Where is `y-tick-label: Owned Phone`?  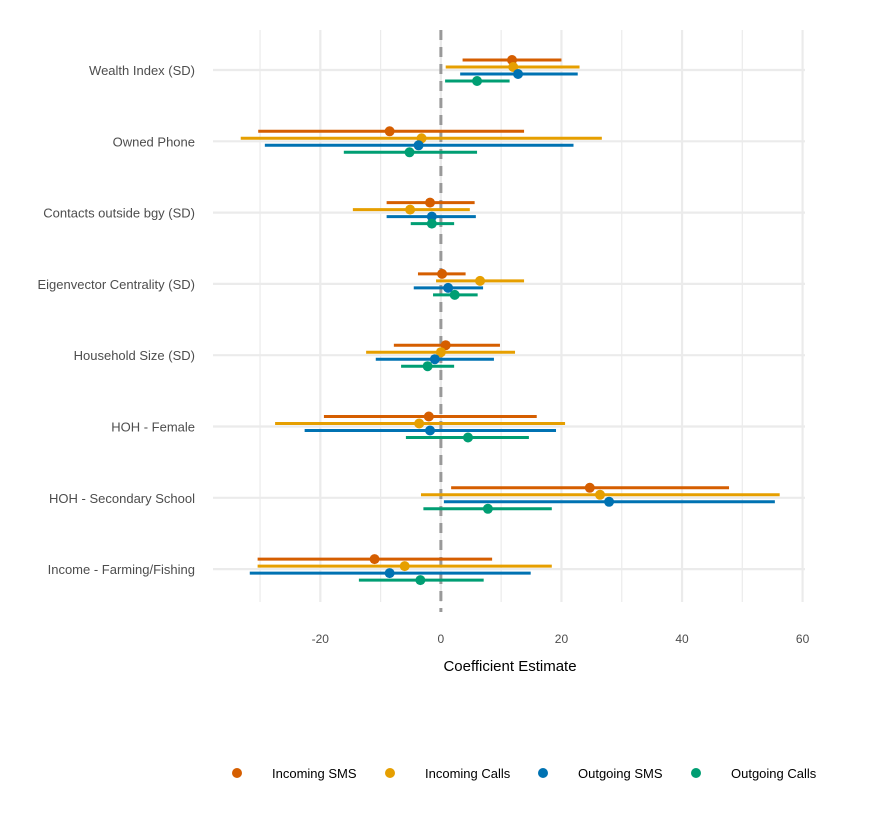
y-tick-label: Owned Phone is located at coordinates (154, 141).